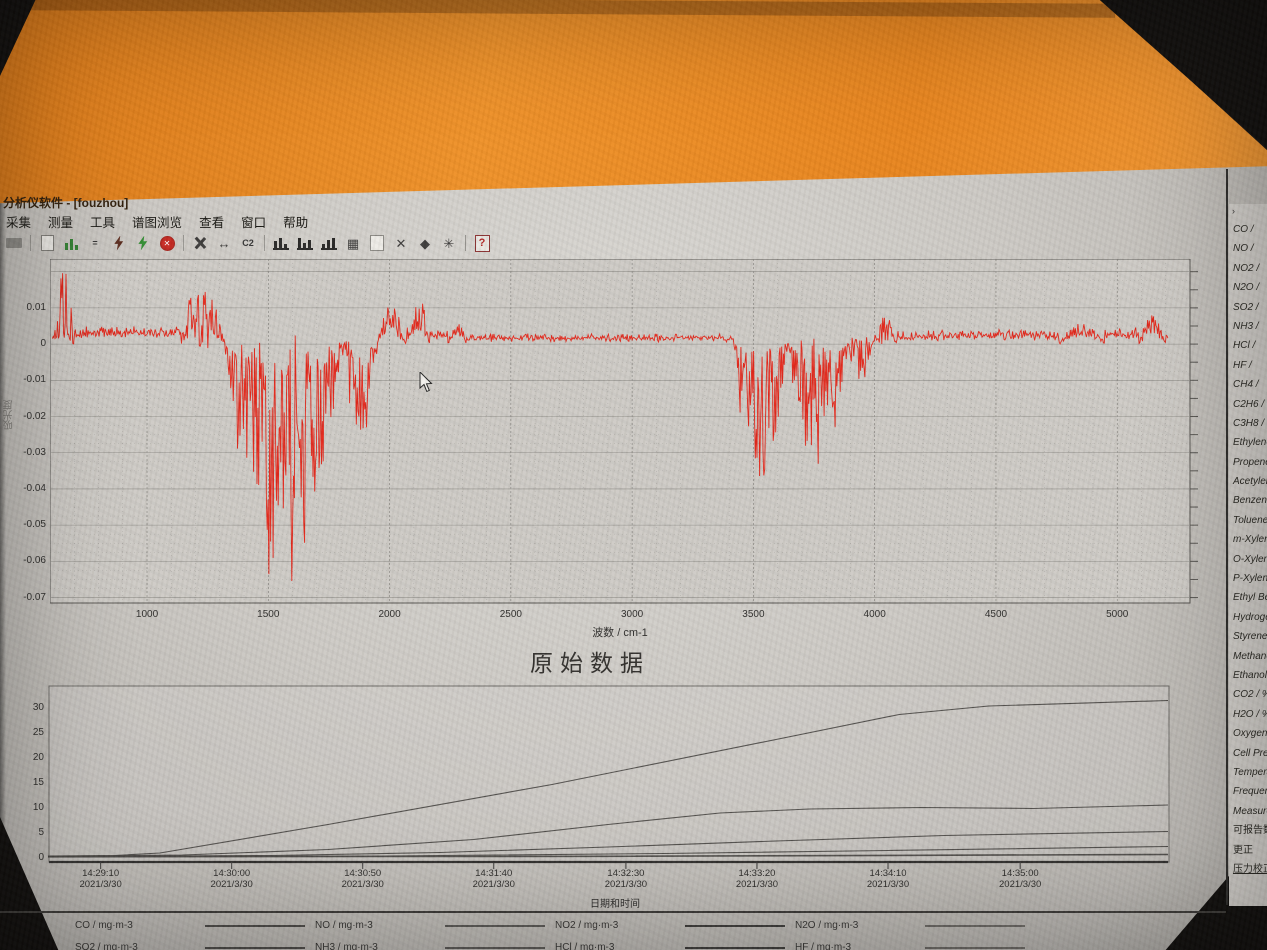  What do you see at coordinates (103, 223) in the screenshot?
I see `menu-item-2: 工具` at bounding box center [103, 223].